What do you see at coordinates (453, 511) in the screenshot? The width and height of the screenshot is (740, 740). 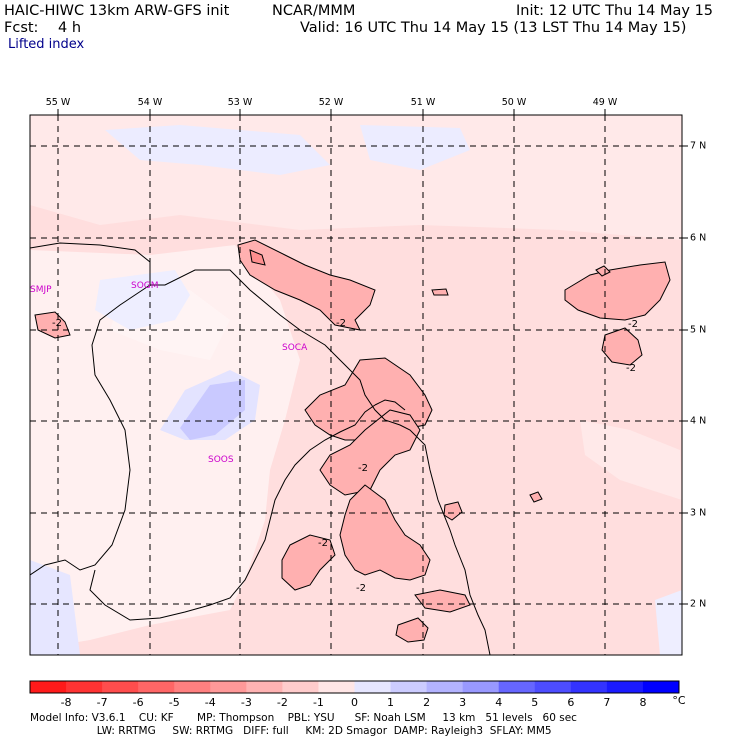 I see `contour-region-dot3` at bounding box center [453, 511].